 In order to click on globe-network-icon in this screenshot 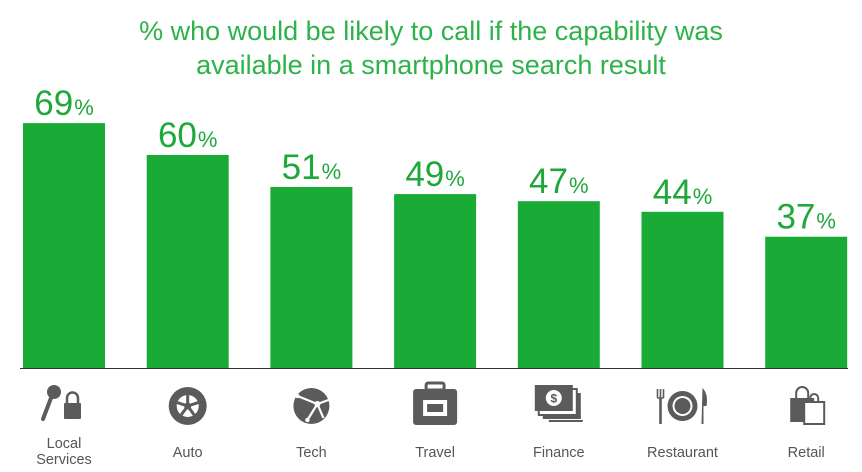, I will do `click(311, 406)`.